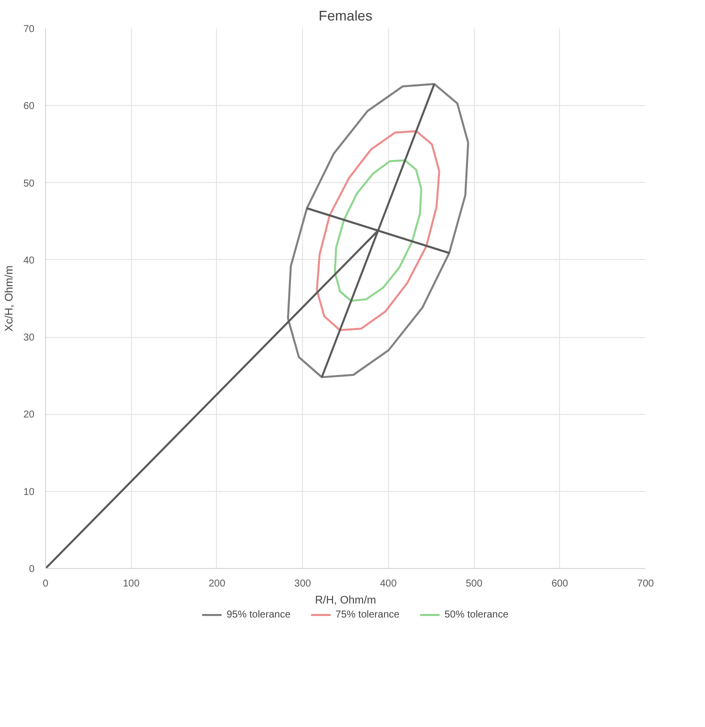  Describe the element at coordinates (45, 584) in the screenshot. I see `x-tick-label: 0` at that location.